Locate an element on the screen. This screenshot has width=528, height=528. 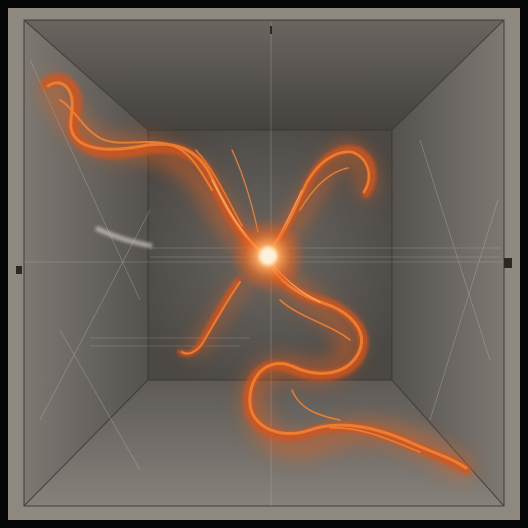
smoke-wisp is located at coordinates (123, 237).